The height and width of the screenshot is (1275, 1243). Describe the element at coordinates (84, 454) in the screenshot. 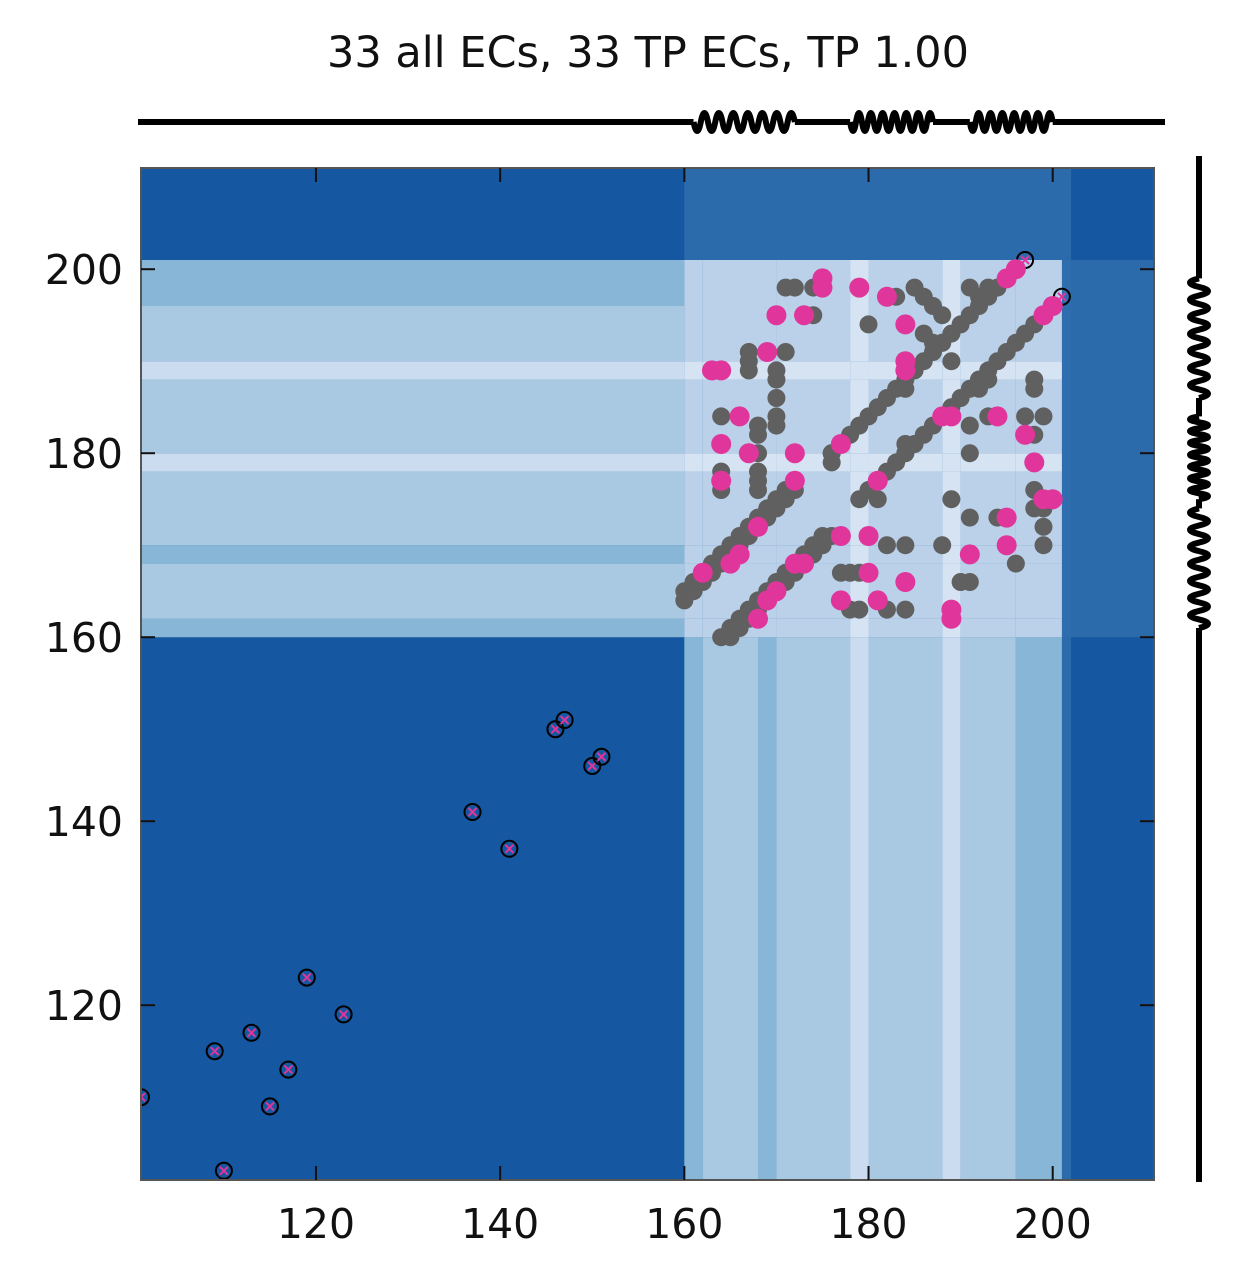

I see `y-tick-label: 180` at that location.